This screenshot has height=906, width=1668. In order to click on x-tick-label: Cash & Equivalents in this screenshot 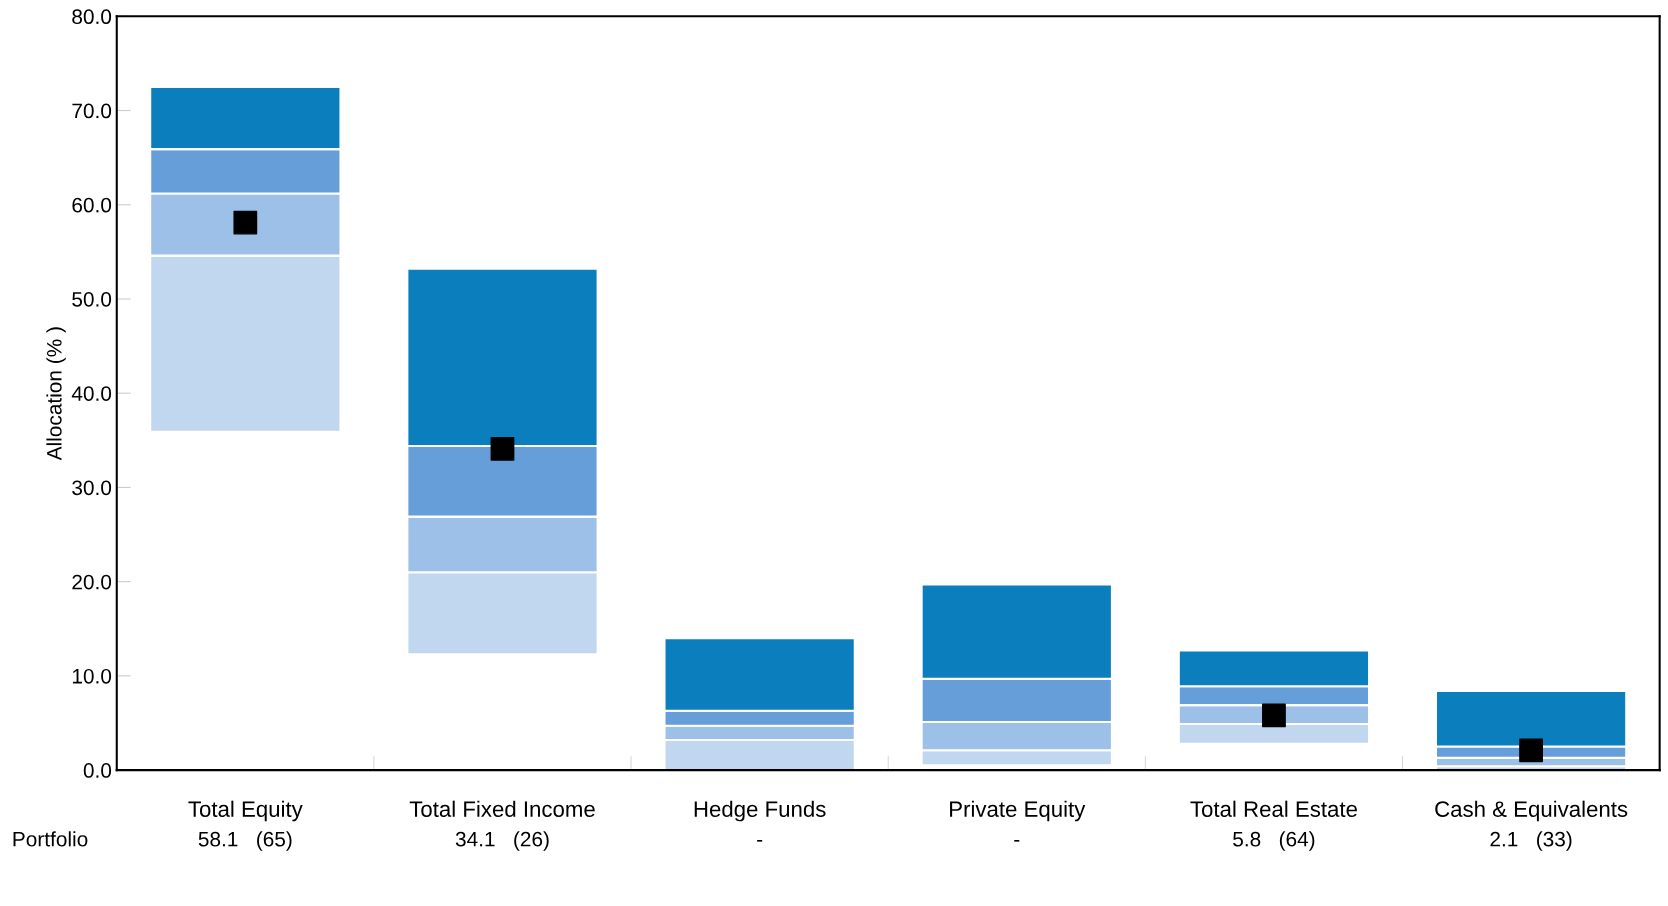, I will do `click(1531, 811)`.